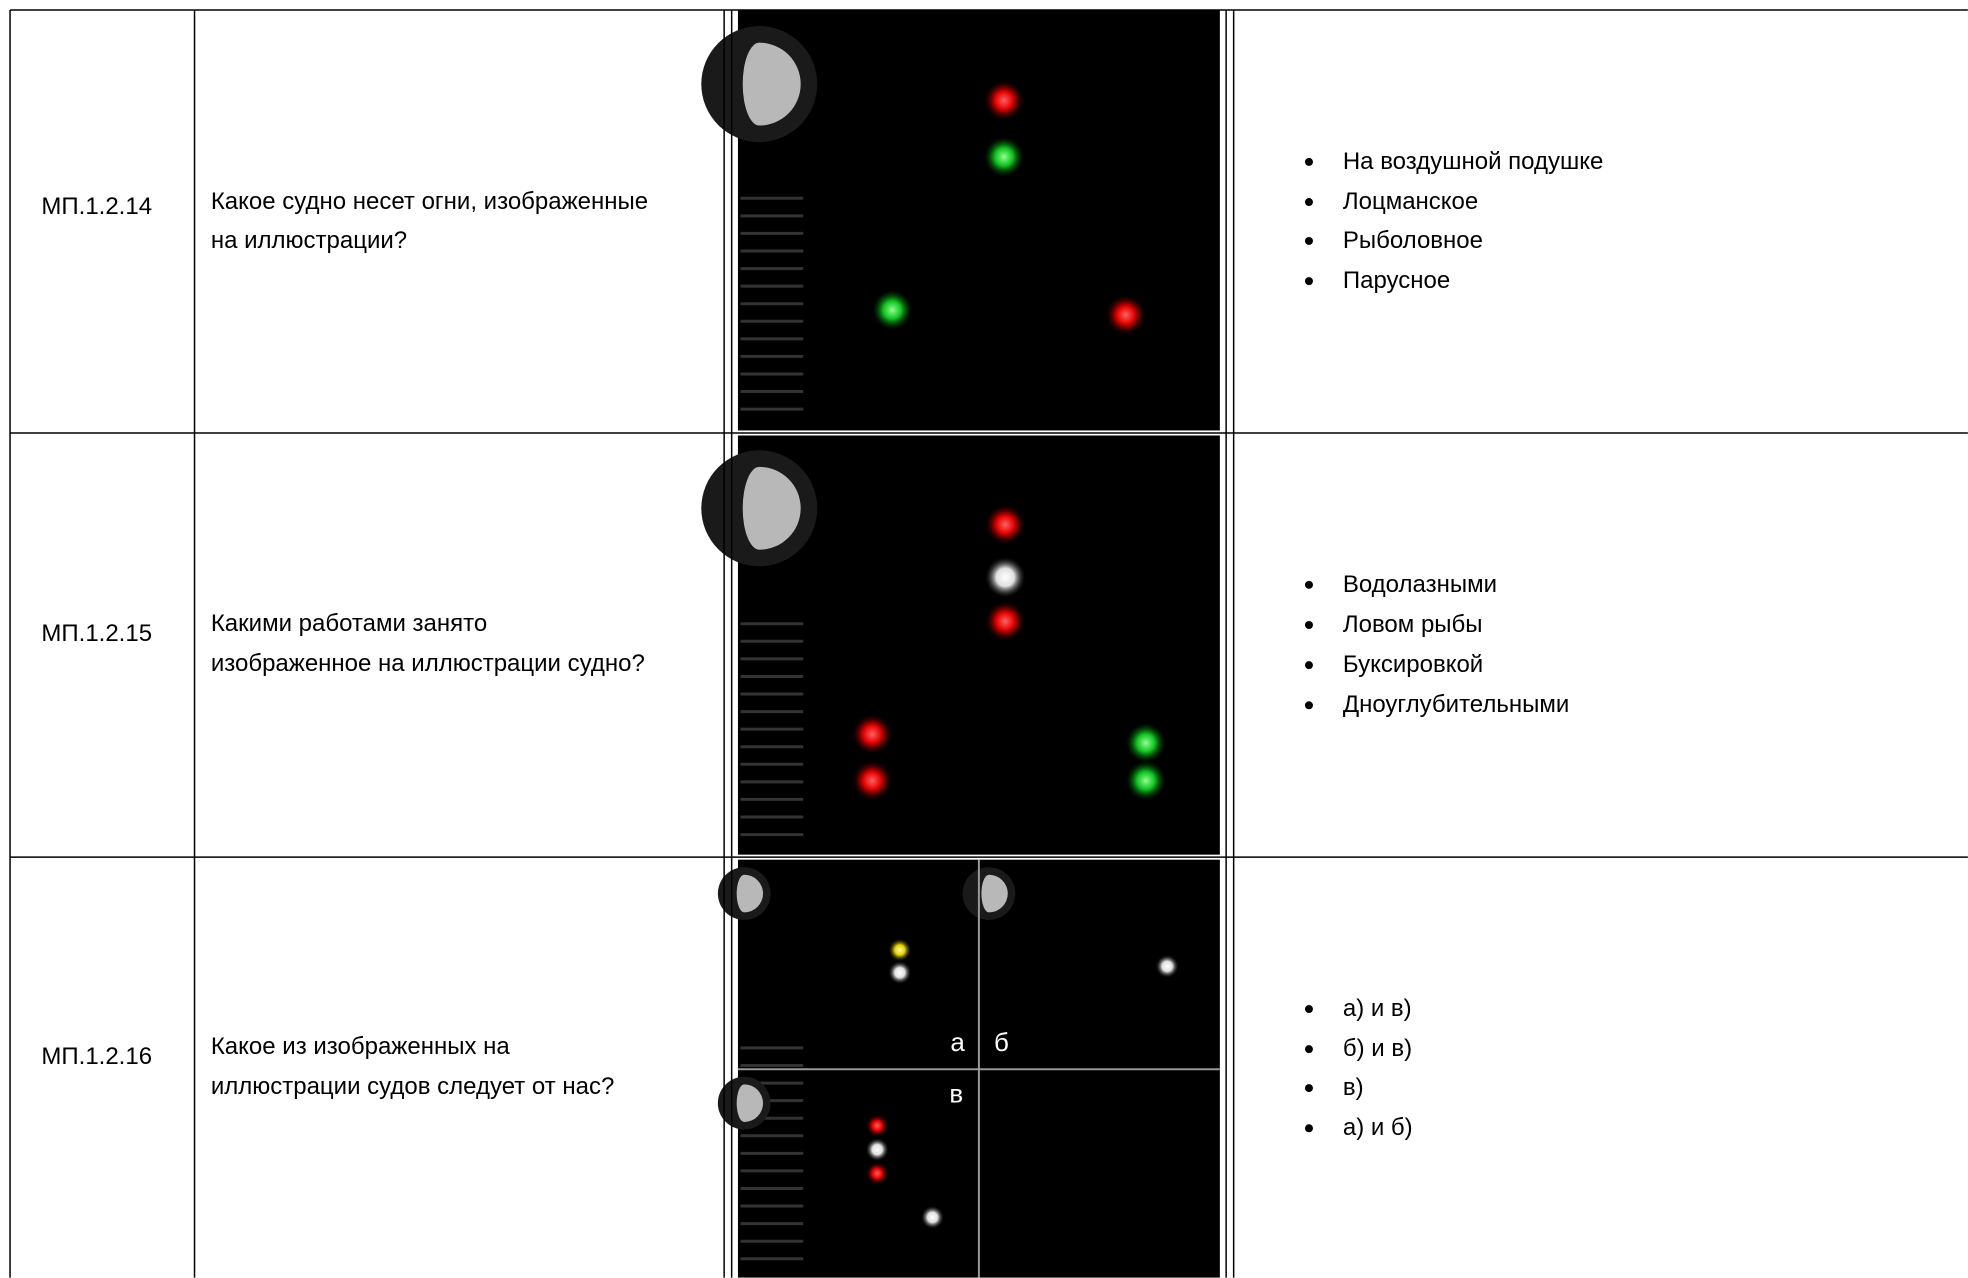 The image size is (1968, 1278). What do you see at coordinates (1410, 202) in the screenshot?
I see `answer-option: Лоцманское` at bounding box center [1410, 202].